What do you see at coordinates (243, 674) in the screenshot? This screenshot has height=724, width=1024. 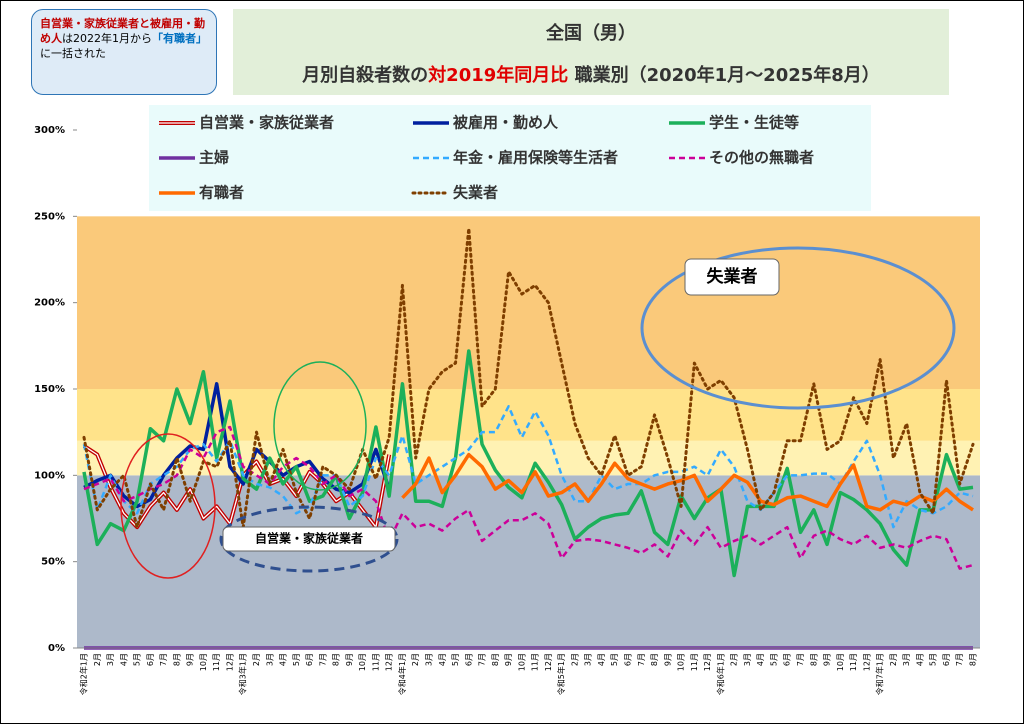 I see `x-tick-label: 令和3年1月` at bounding box center [243, 674].